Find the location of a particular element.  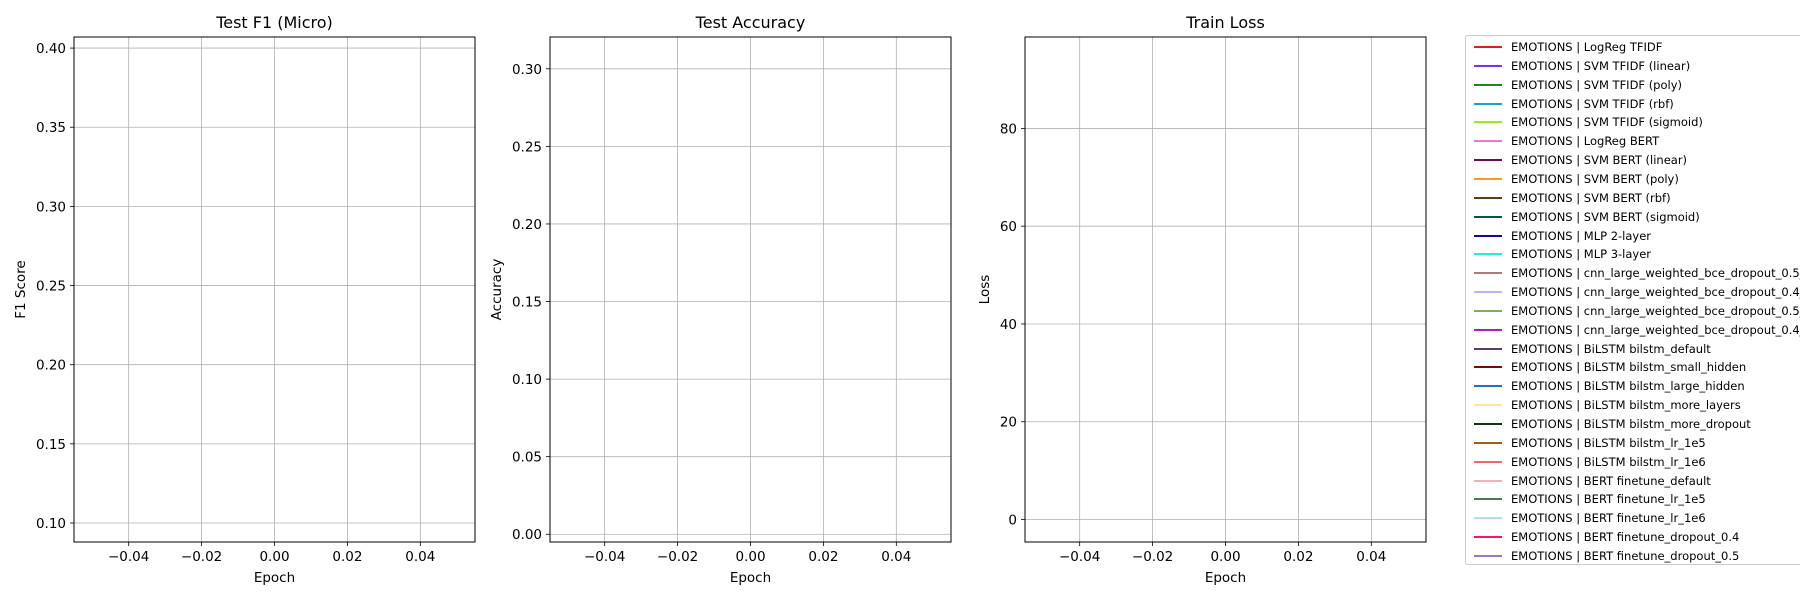

legend-entry: EMOTIONS | MLP 3-layer is located at coordinates (1633, 254).